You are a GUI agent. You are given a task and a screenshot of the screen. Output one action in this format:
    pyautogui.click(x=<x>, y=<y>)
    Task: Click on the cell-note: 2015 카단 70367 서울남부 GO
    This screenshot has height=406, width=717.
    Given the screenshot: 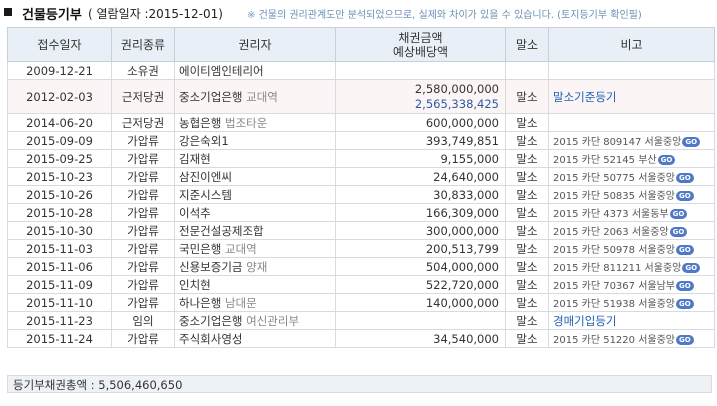 What is the action you would take?
    pyautogui.click(x=631, y=284)
    